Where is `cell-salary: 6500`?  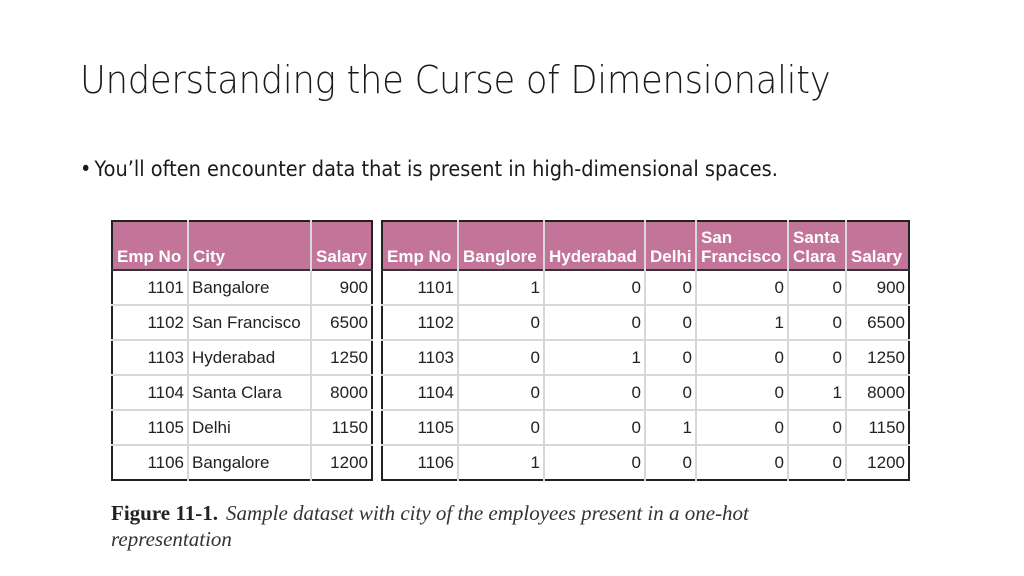
cell-salary: 6500 is located at coordinates (341, 322).